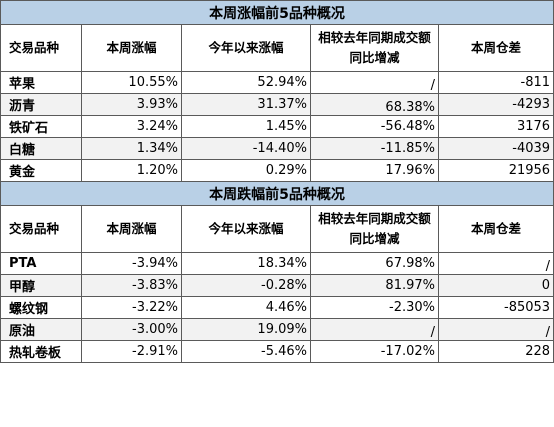 Image resolution: width=554 pixels, height=427 pixels. Describe the element at coordinates (41, 170) in the screenshot. I see `product-name: 黄金` at that location.